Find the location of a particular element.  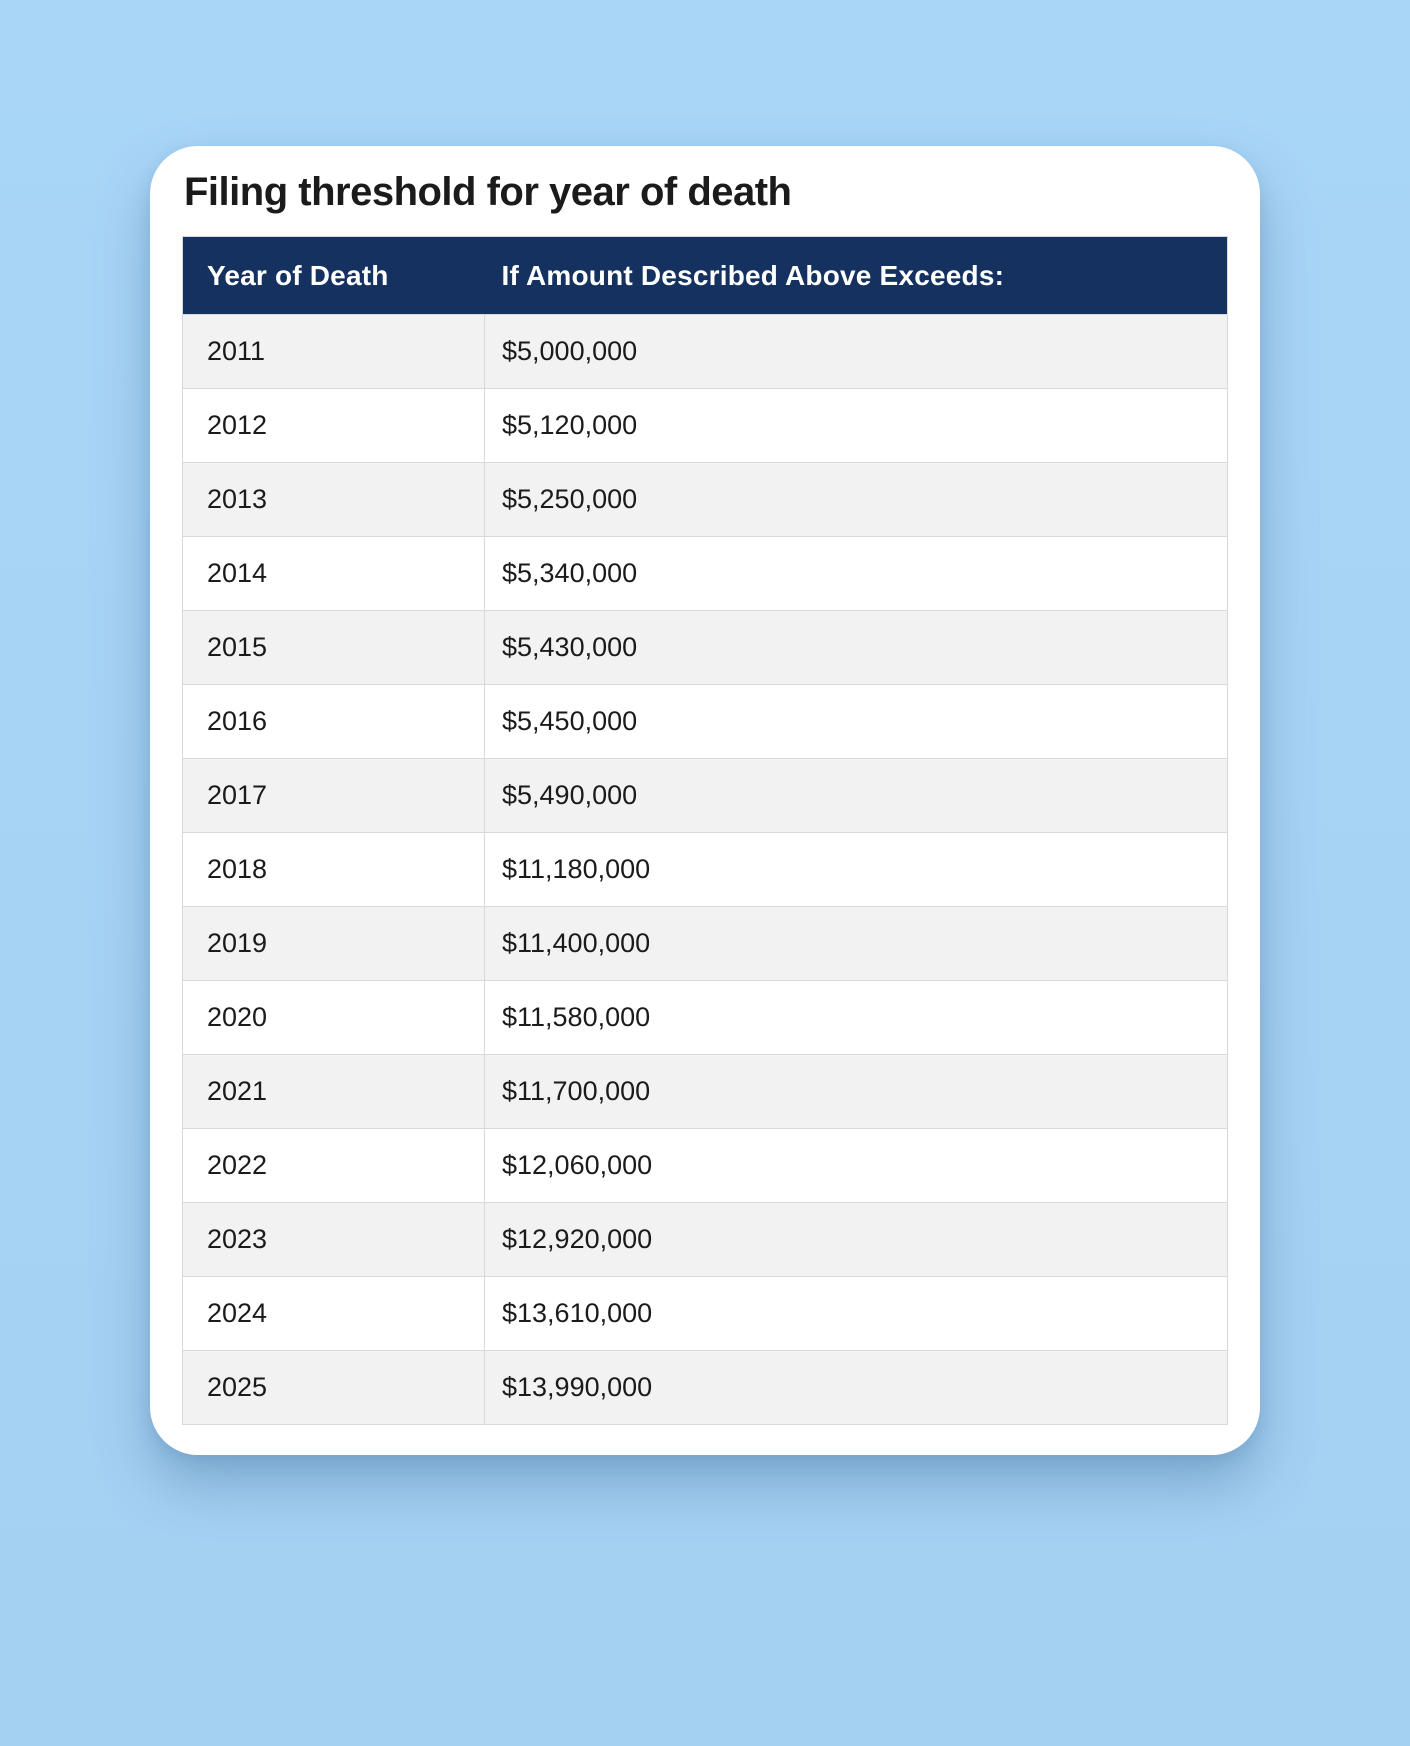

table-row: 2021 $11,700,000 is located at coordinates (705, 1091).